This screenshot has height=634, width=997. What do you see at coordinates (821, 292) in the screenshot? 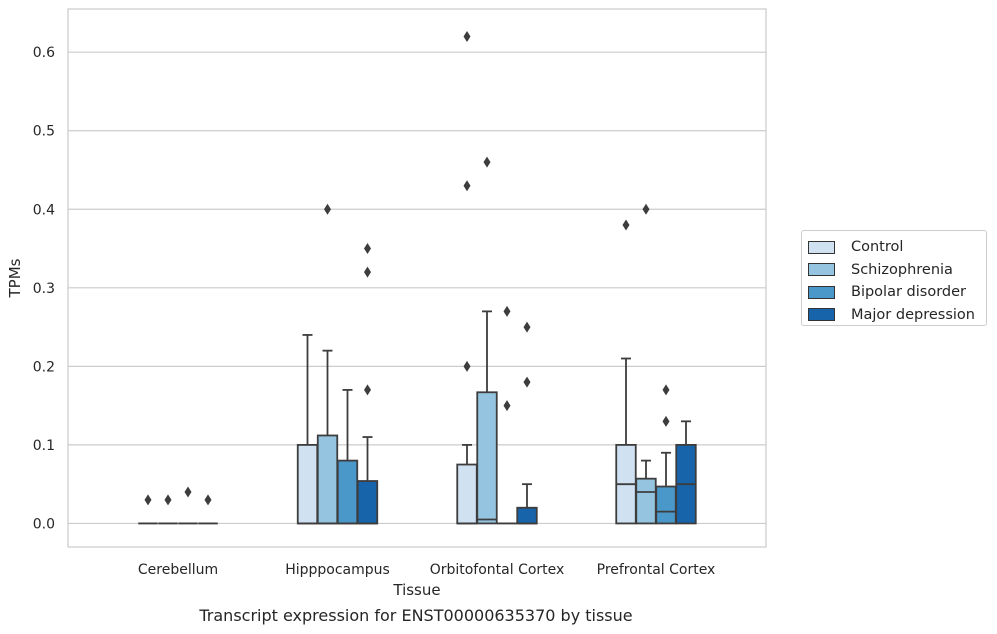
I see `legend-swatch-bipolar-disorder` at bounding box center [821, 292].